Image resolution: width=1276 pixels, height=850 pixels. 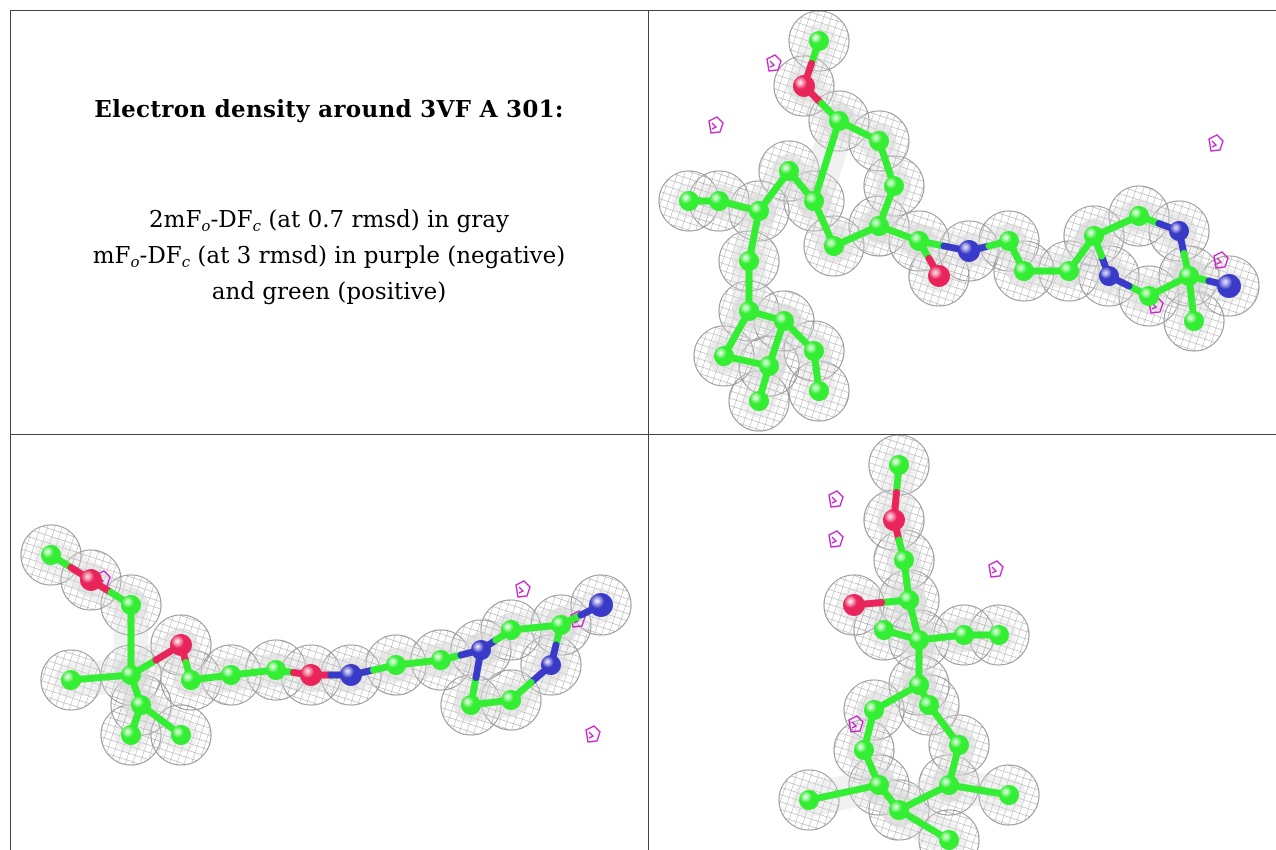 I want to click on border-top, so click(x=643, y=10).